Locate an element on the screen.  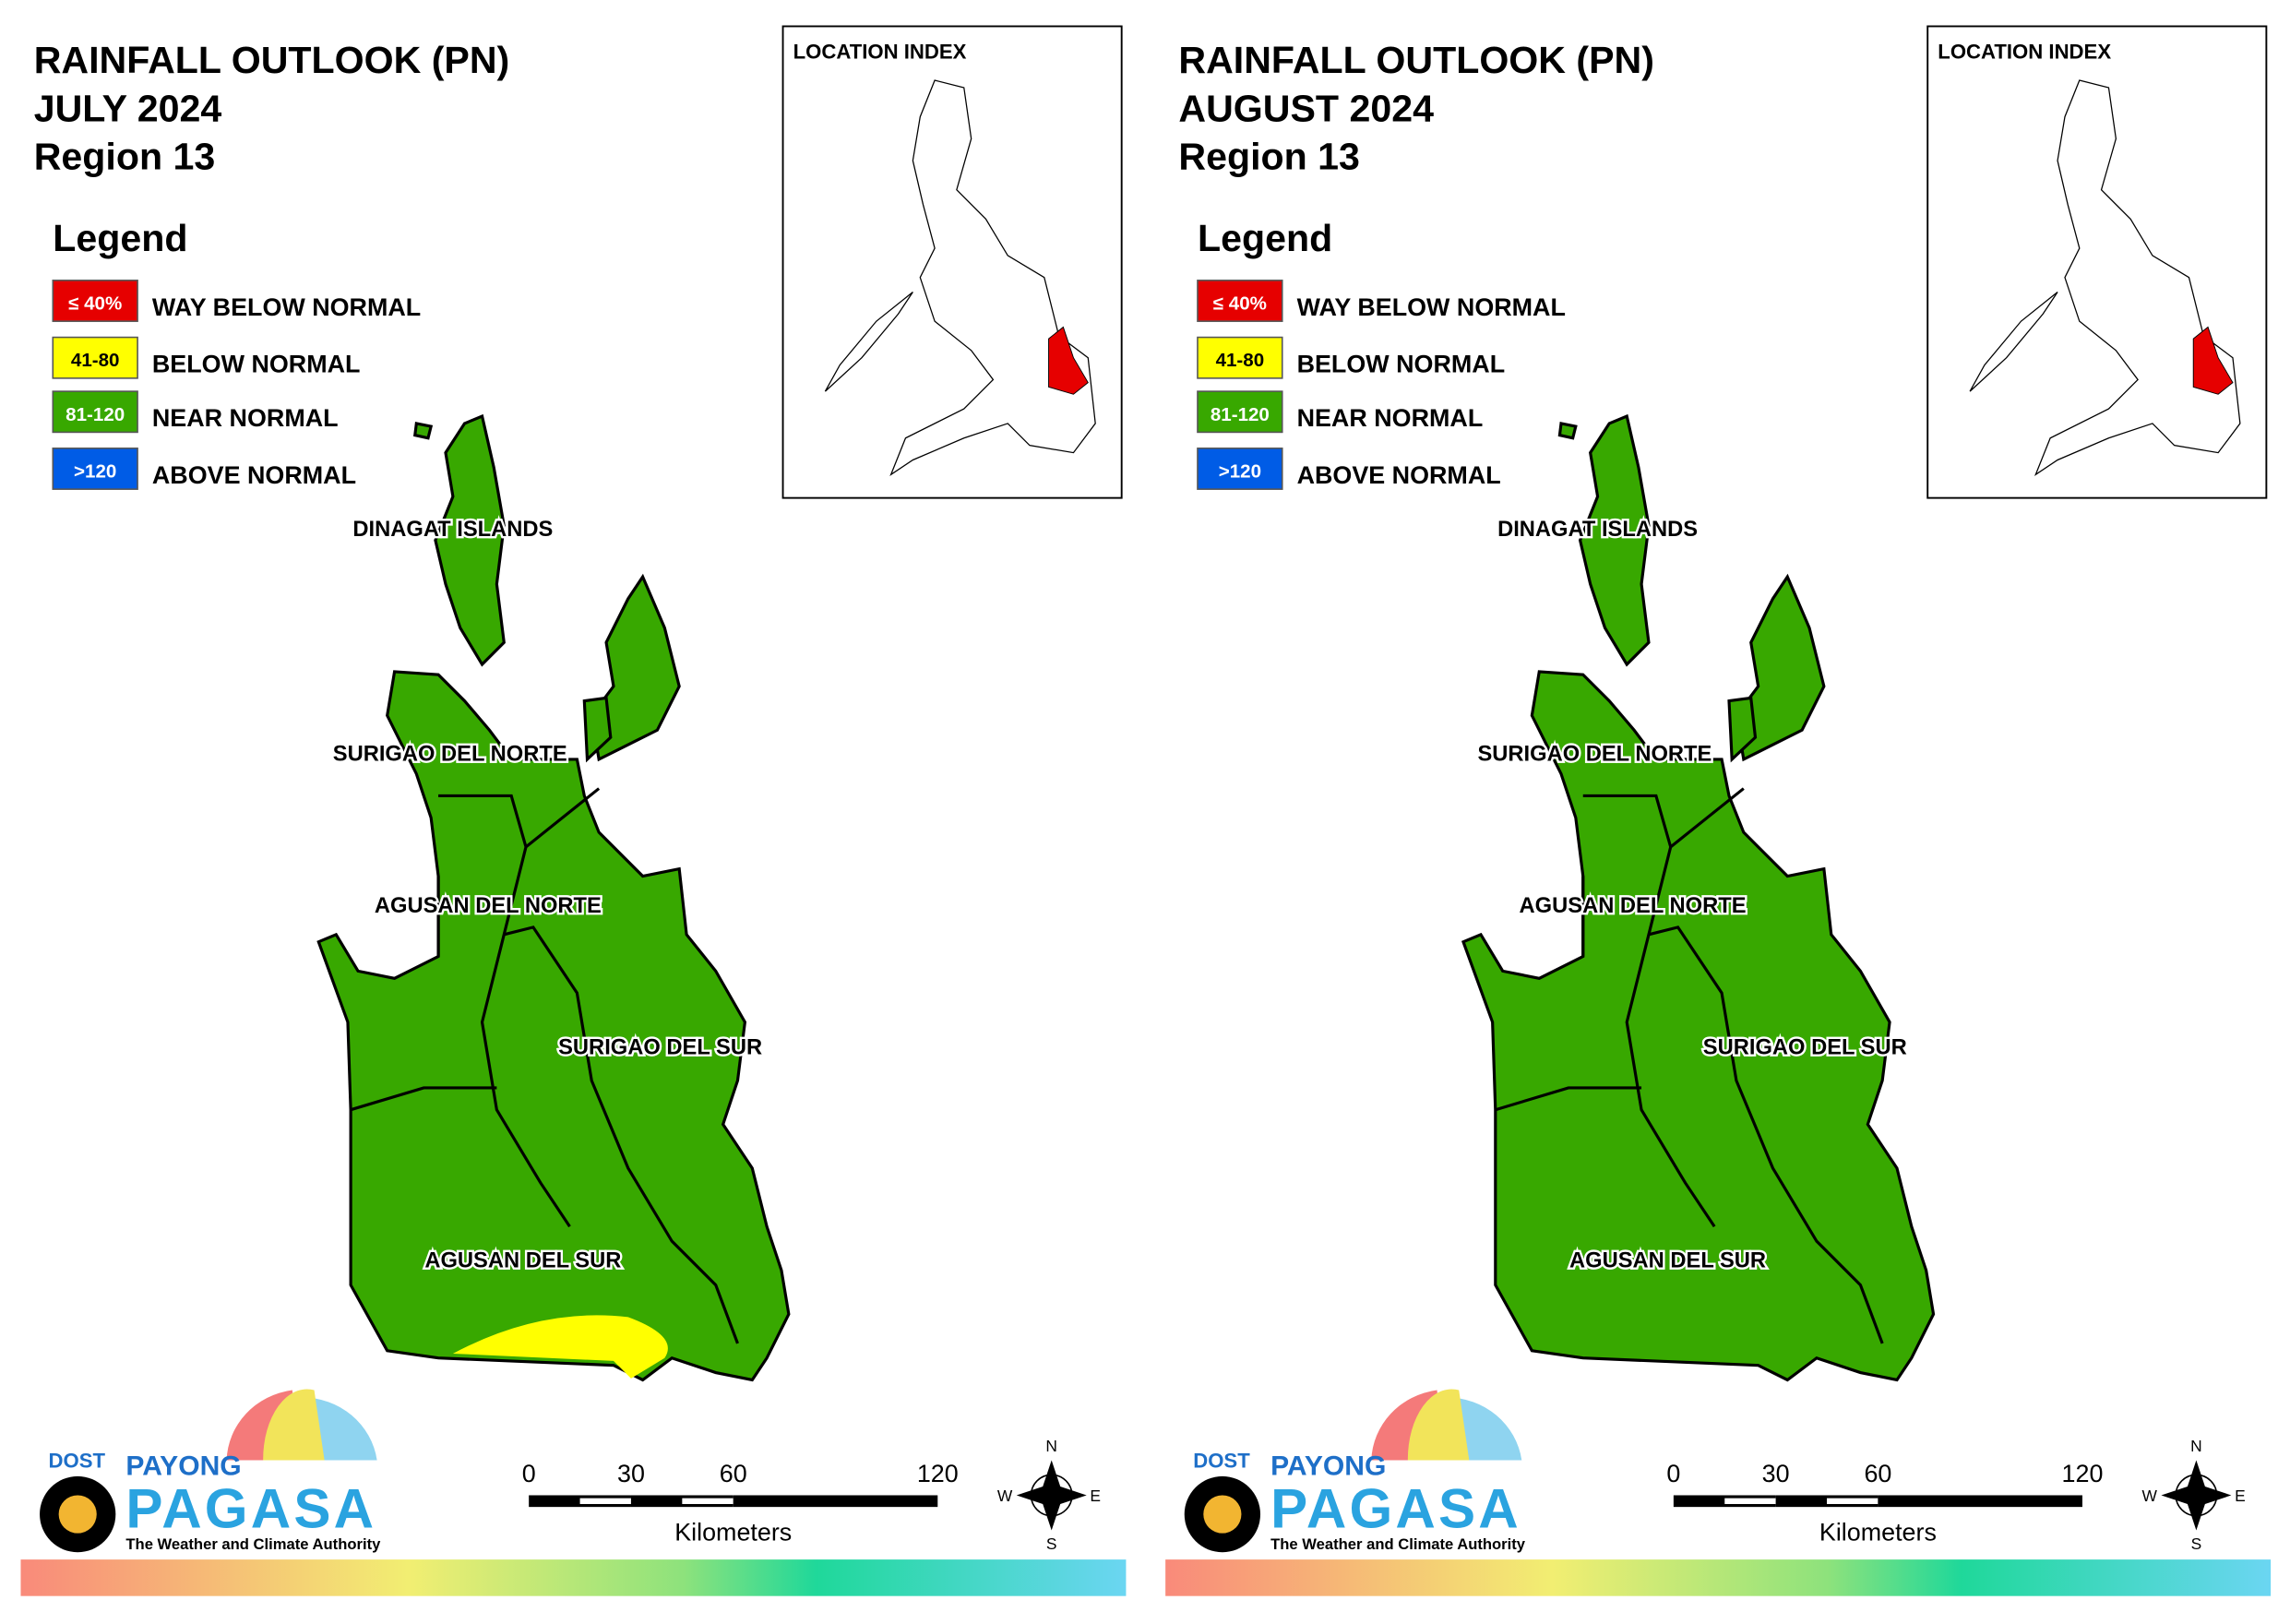
logo-tagline: The Weather and Climate Authority is located at coordinates (253, 1544).